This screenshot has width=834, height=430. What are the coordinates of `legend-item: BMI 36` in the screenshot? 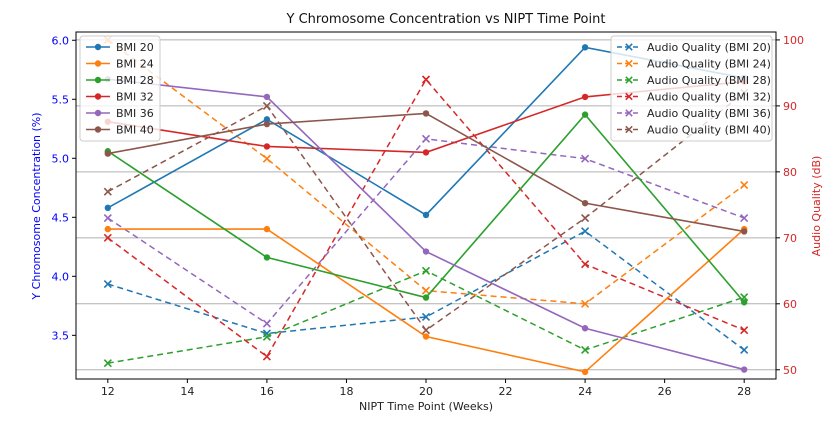 It's located at (120, 113).